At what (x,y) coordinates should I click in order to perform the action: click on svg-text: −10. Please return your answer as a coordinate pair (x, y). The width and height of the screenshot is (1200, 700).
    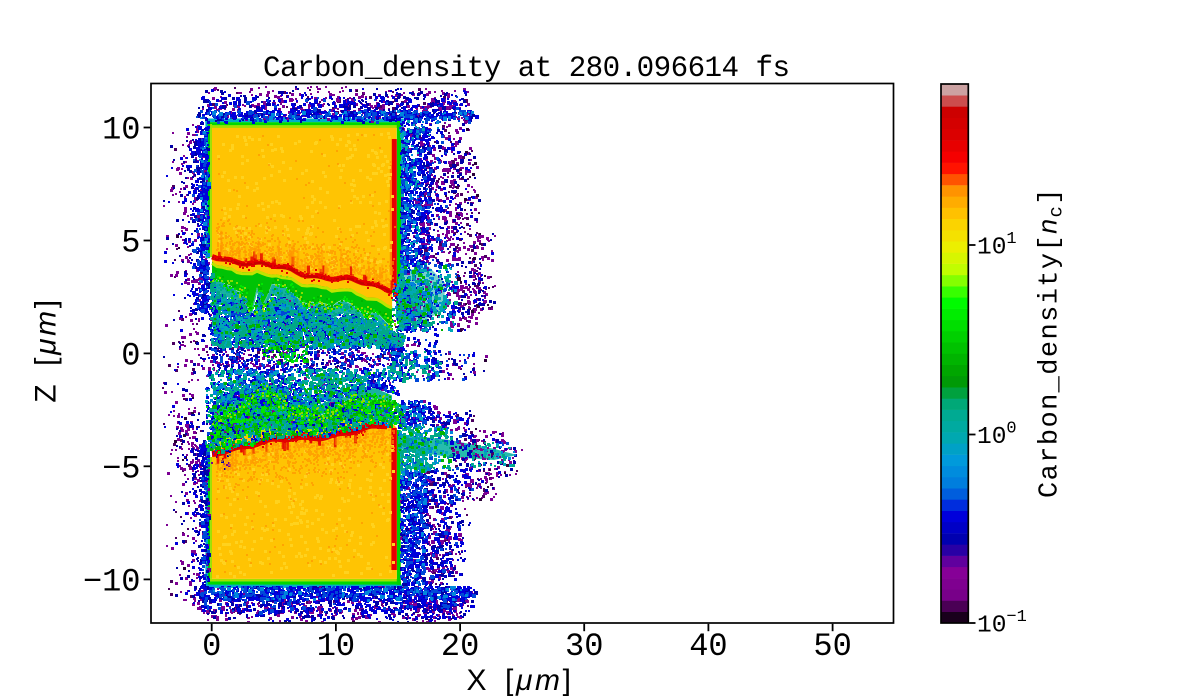
    Looking at the image, I should click on (112, 581).